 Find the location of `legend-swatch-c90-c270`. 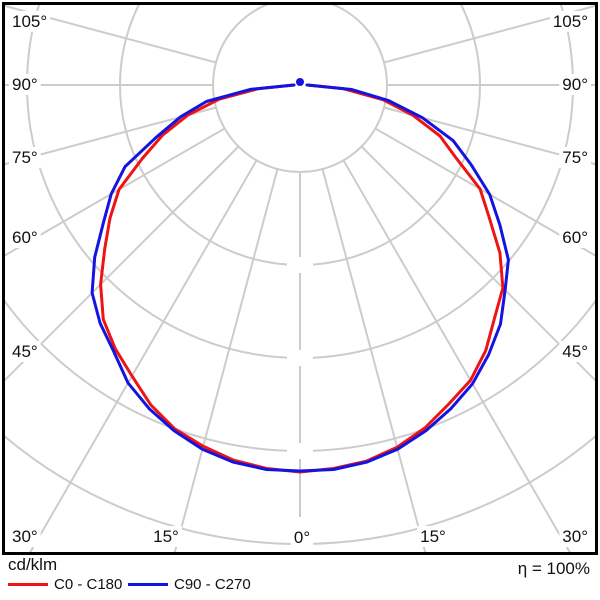

legend-swatch-c90-c270 is located at coordinates (148, 584).